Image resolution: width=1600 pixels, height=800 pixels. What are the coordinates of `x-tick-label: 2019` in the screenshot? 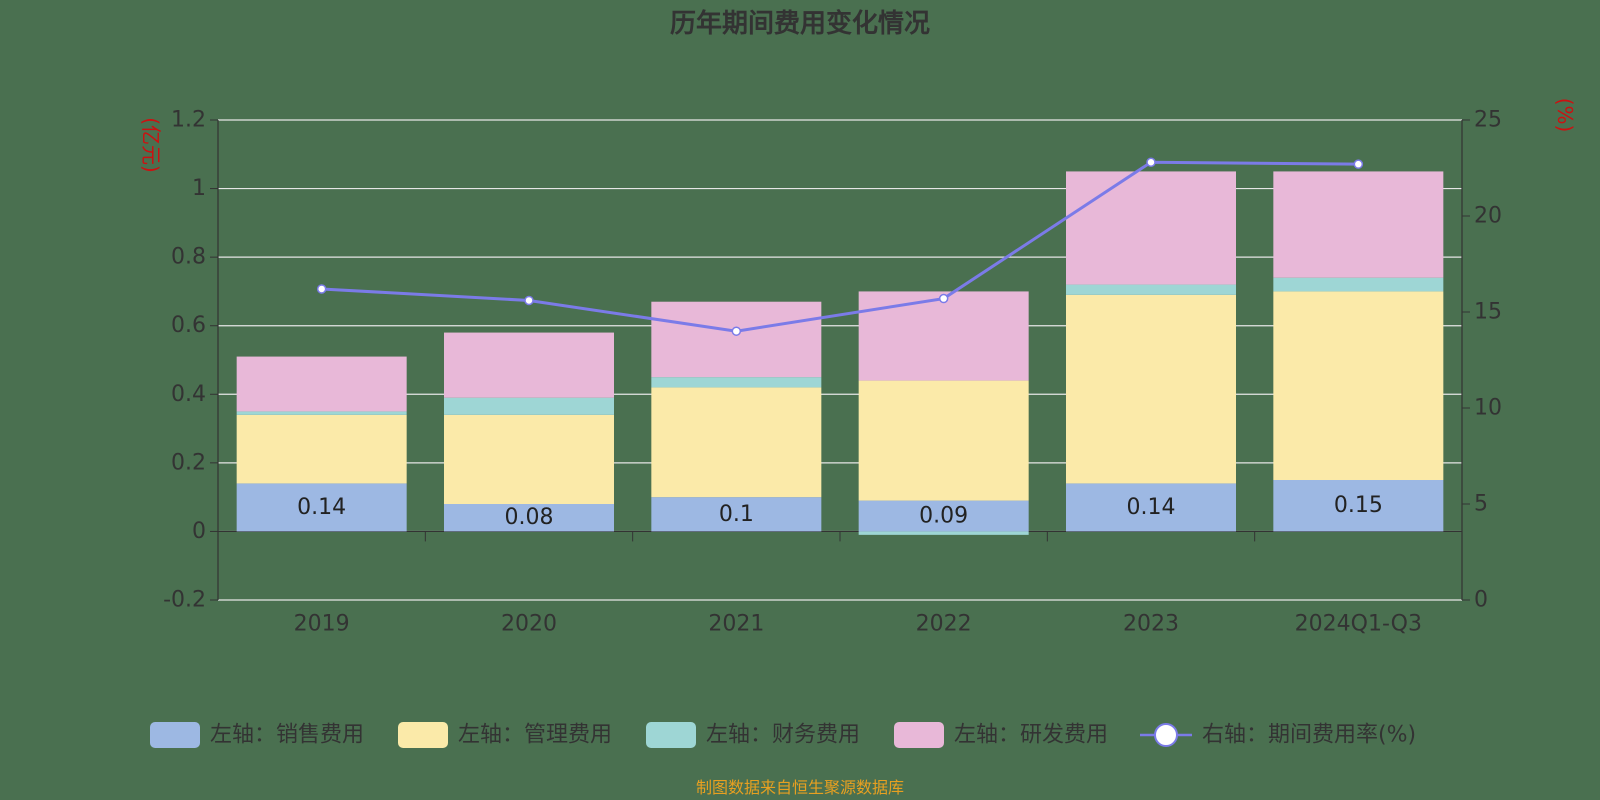 It's located at (322, 624).